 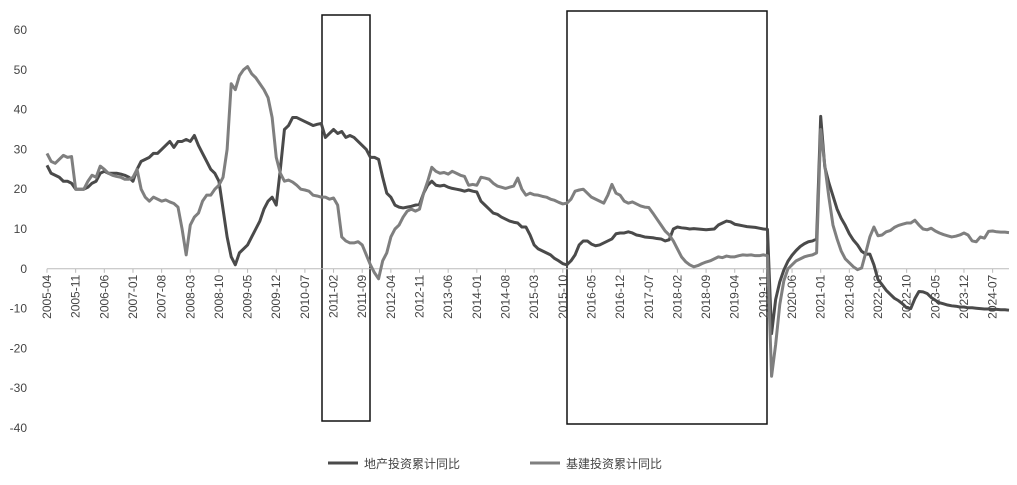 What do you see at coordinates (907, 296) in the screenshot?
I see `x-tick-label: 2022-10` at bounding box center [907, 296].